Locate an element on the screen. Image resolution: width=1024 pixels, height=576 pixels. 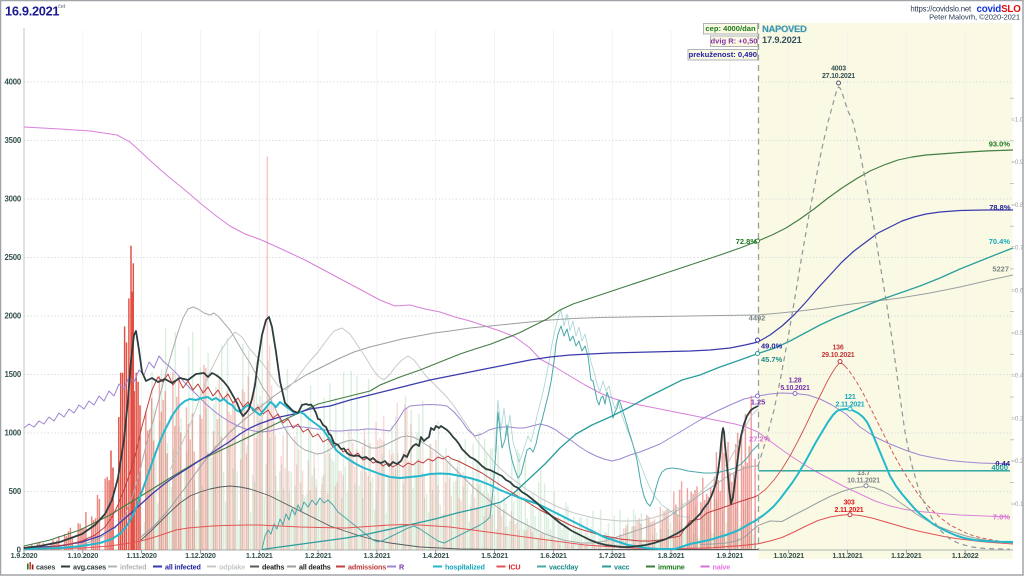
svg-text: 1.4.2021 is located at coordinates (435, 555).